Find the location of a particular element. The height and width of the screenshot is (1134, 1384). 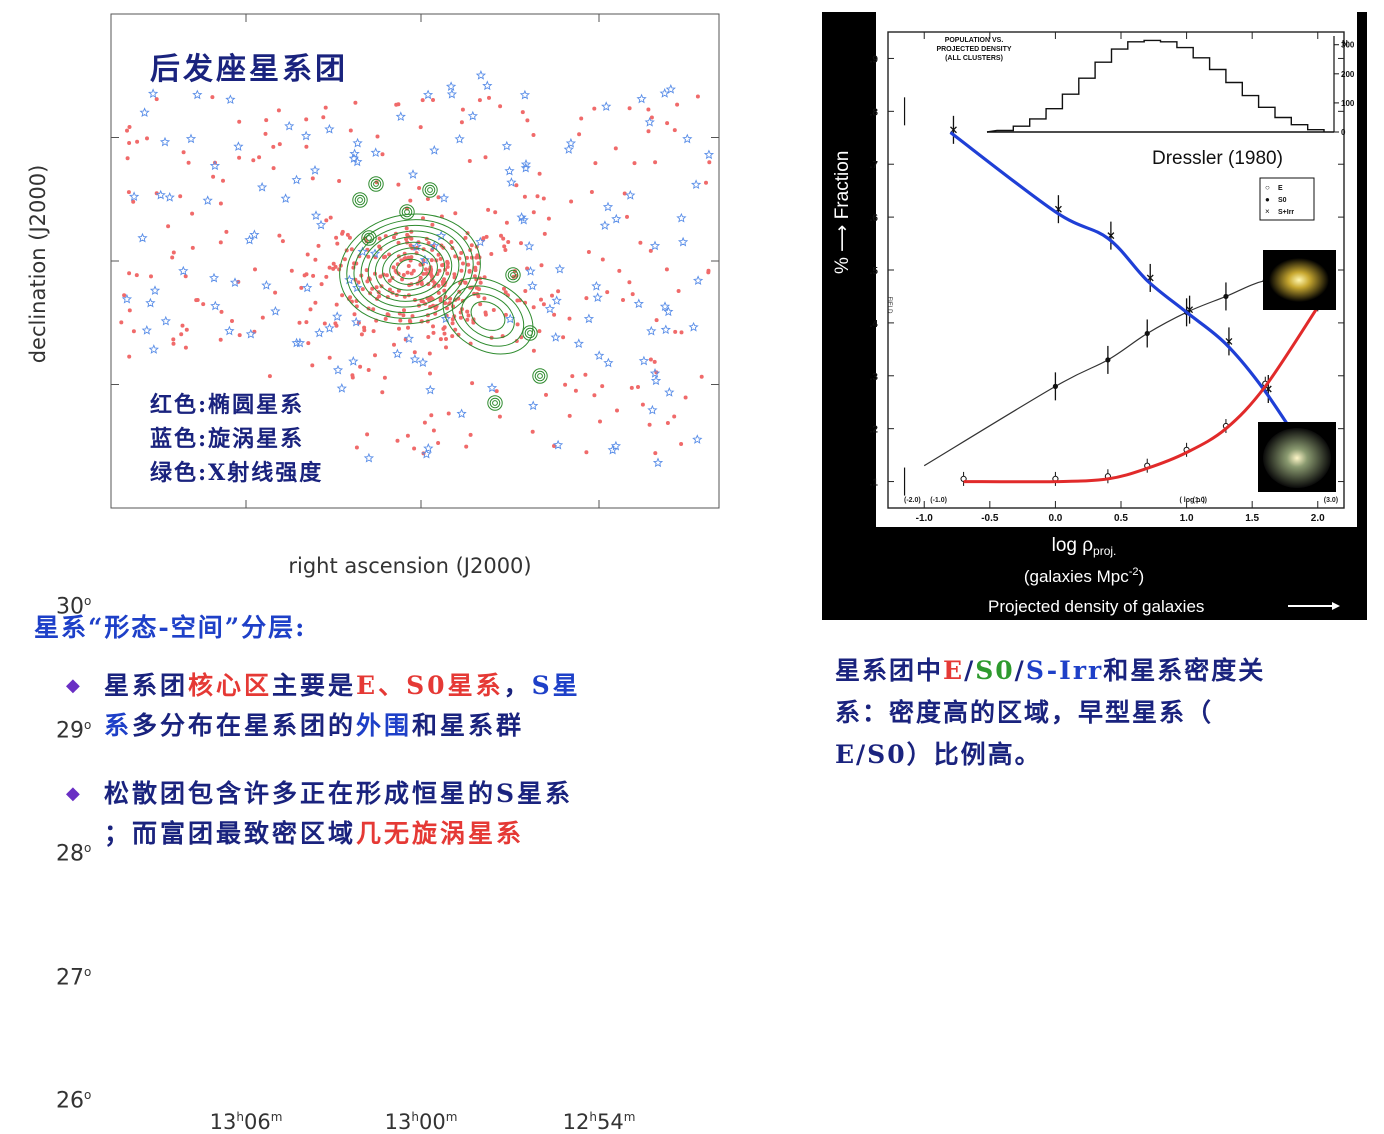

bullet-2: ◆ 松散团包含许多正在形成恒星的S星系 ；而富团最致密区域几无旋涡星系 is located at coordinates (420, 814).